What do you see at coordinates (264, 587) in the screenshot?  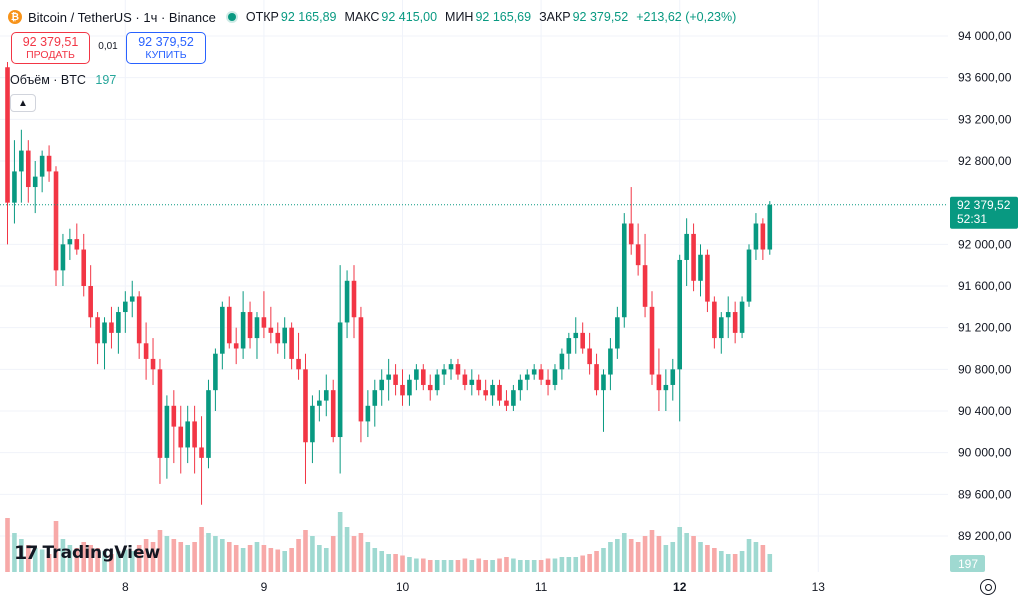 I see `time-tick-label: 9` at bounding box center [264, 587].